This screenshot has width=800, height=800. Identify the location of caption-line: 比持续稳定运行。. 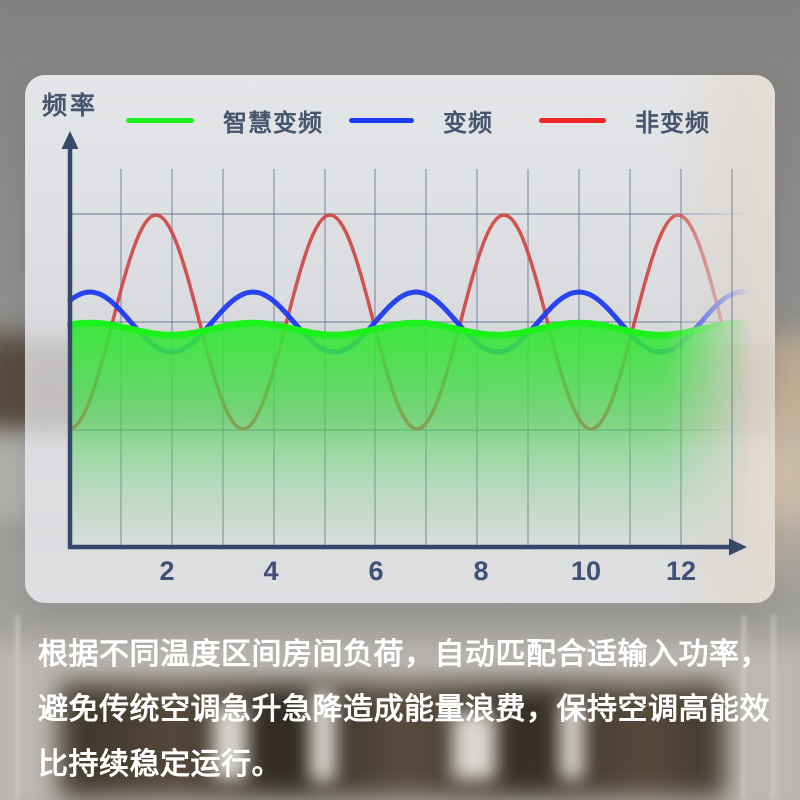
(160, 764).